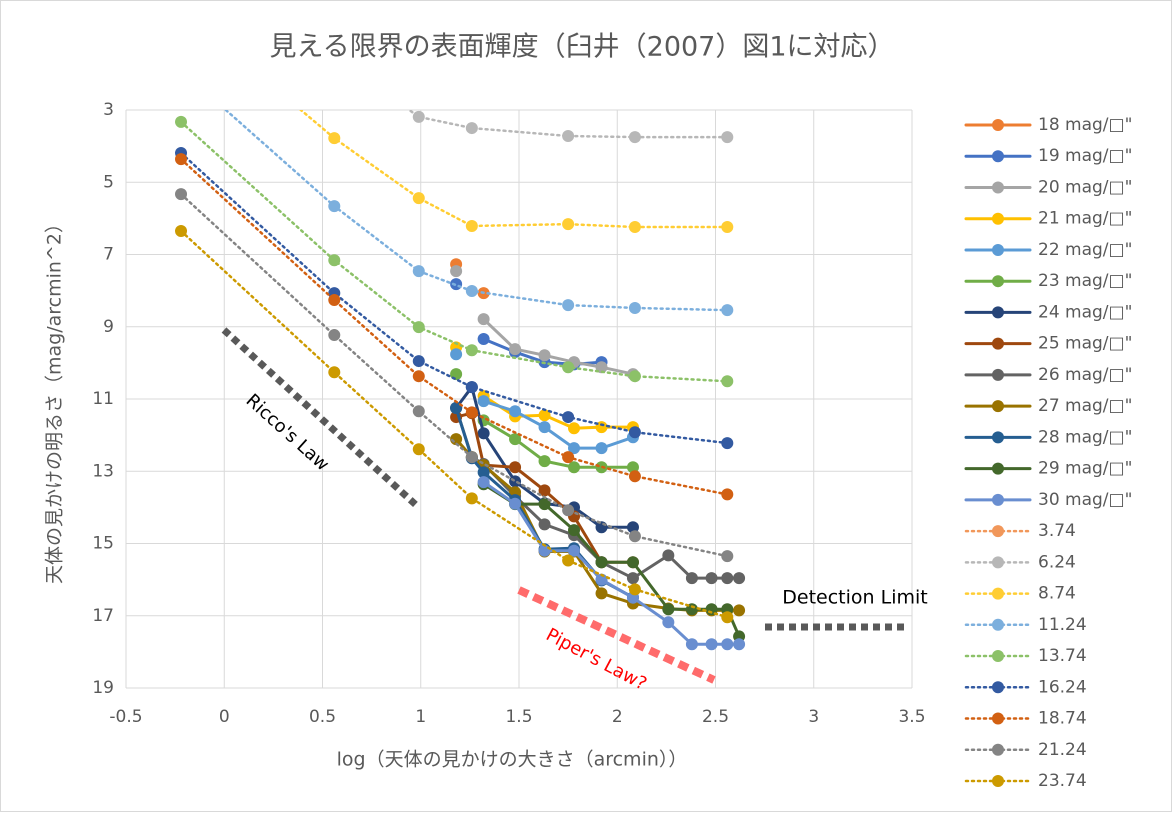 The height and width of the screenshot is (816, 1172). I want to click on legend-label: 23 mag/□", so click(1085, 281).